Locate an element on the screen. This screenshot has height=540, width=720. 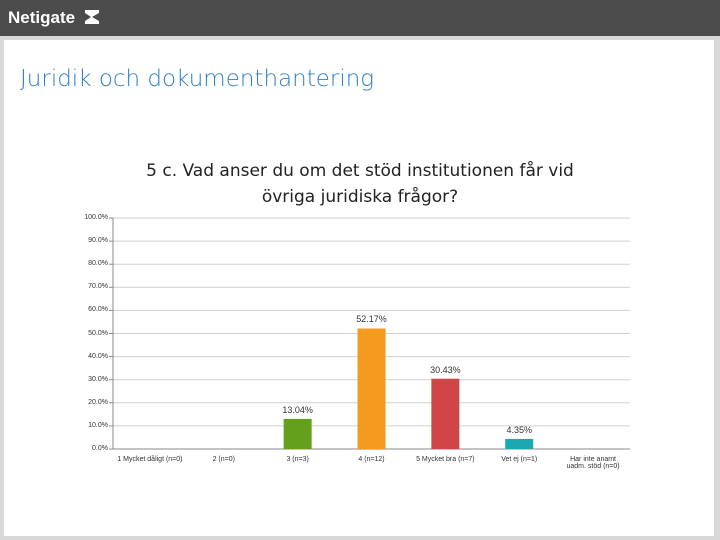
value-label: 30.43% is located at coordinates (445, 369).